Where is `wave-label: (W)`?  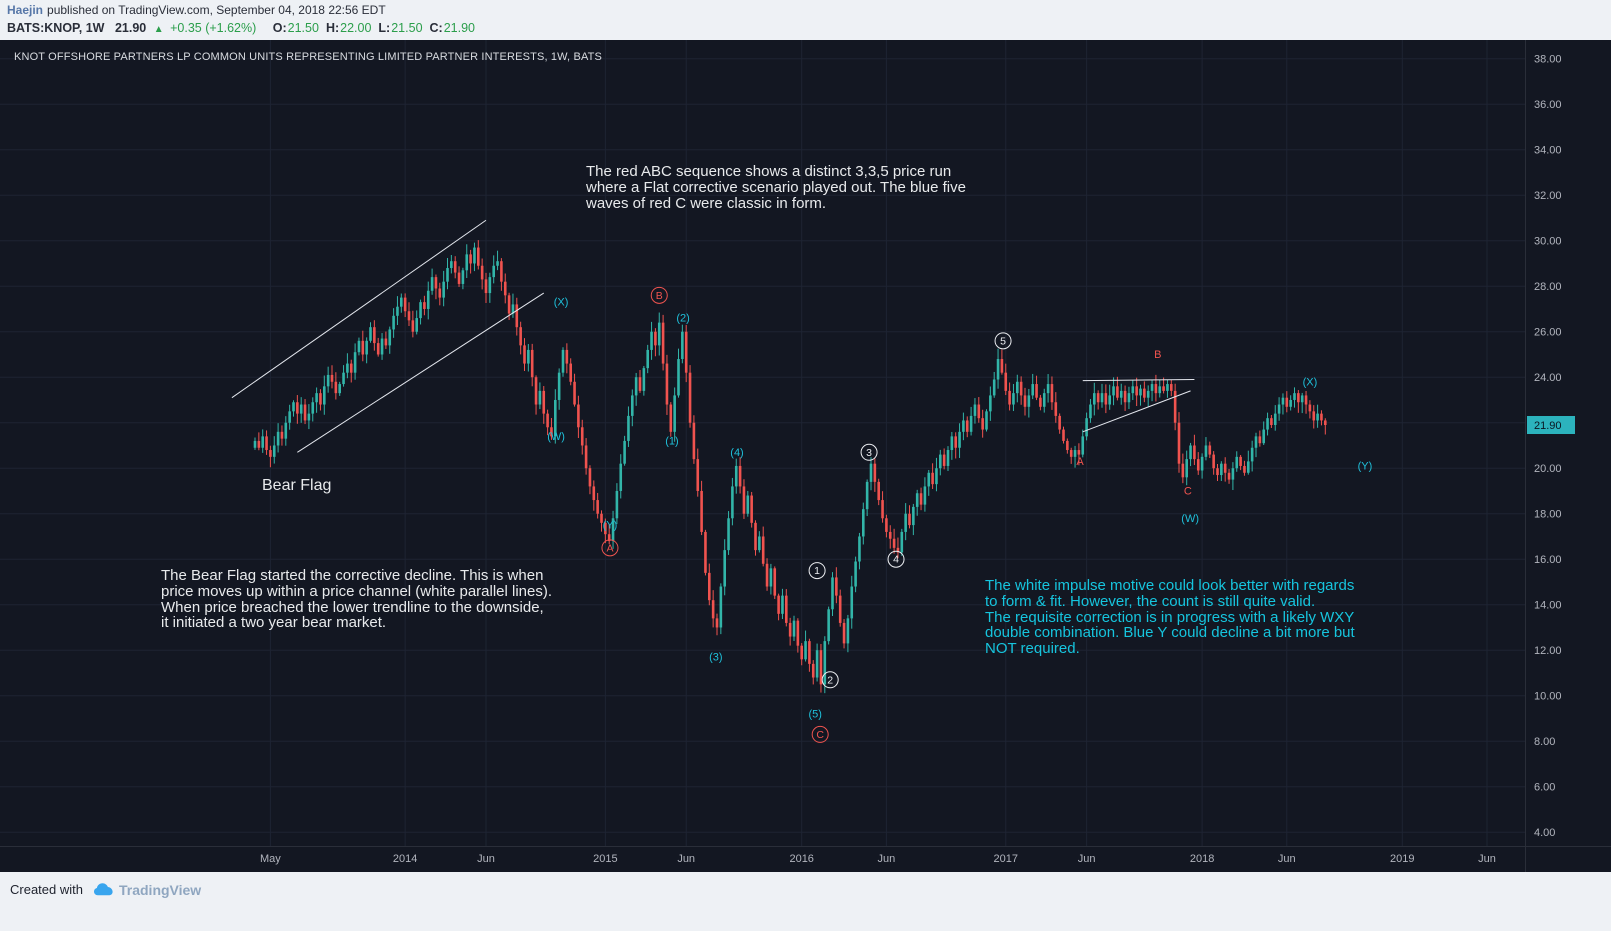 wave-label: (W) is located at coordinates (556, 437).